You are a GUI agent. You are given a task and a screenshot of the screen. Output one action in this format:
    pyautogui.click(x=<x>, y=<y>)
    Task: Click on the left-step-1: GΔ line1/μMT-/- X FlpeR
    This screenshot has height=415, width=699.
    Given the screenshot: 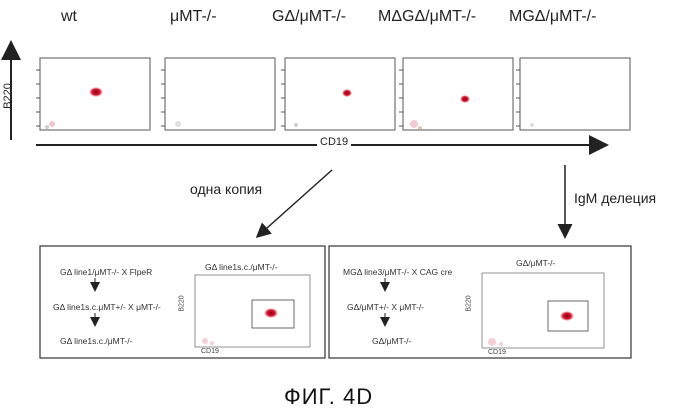 What is the action you would take?
    pyautogui.click(x=106, y=272)
    